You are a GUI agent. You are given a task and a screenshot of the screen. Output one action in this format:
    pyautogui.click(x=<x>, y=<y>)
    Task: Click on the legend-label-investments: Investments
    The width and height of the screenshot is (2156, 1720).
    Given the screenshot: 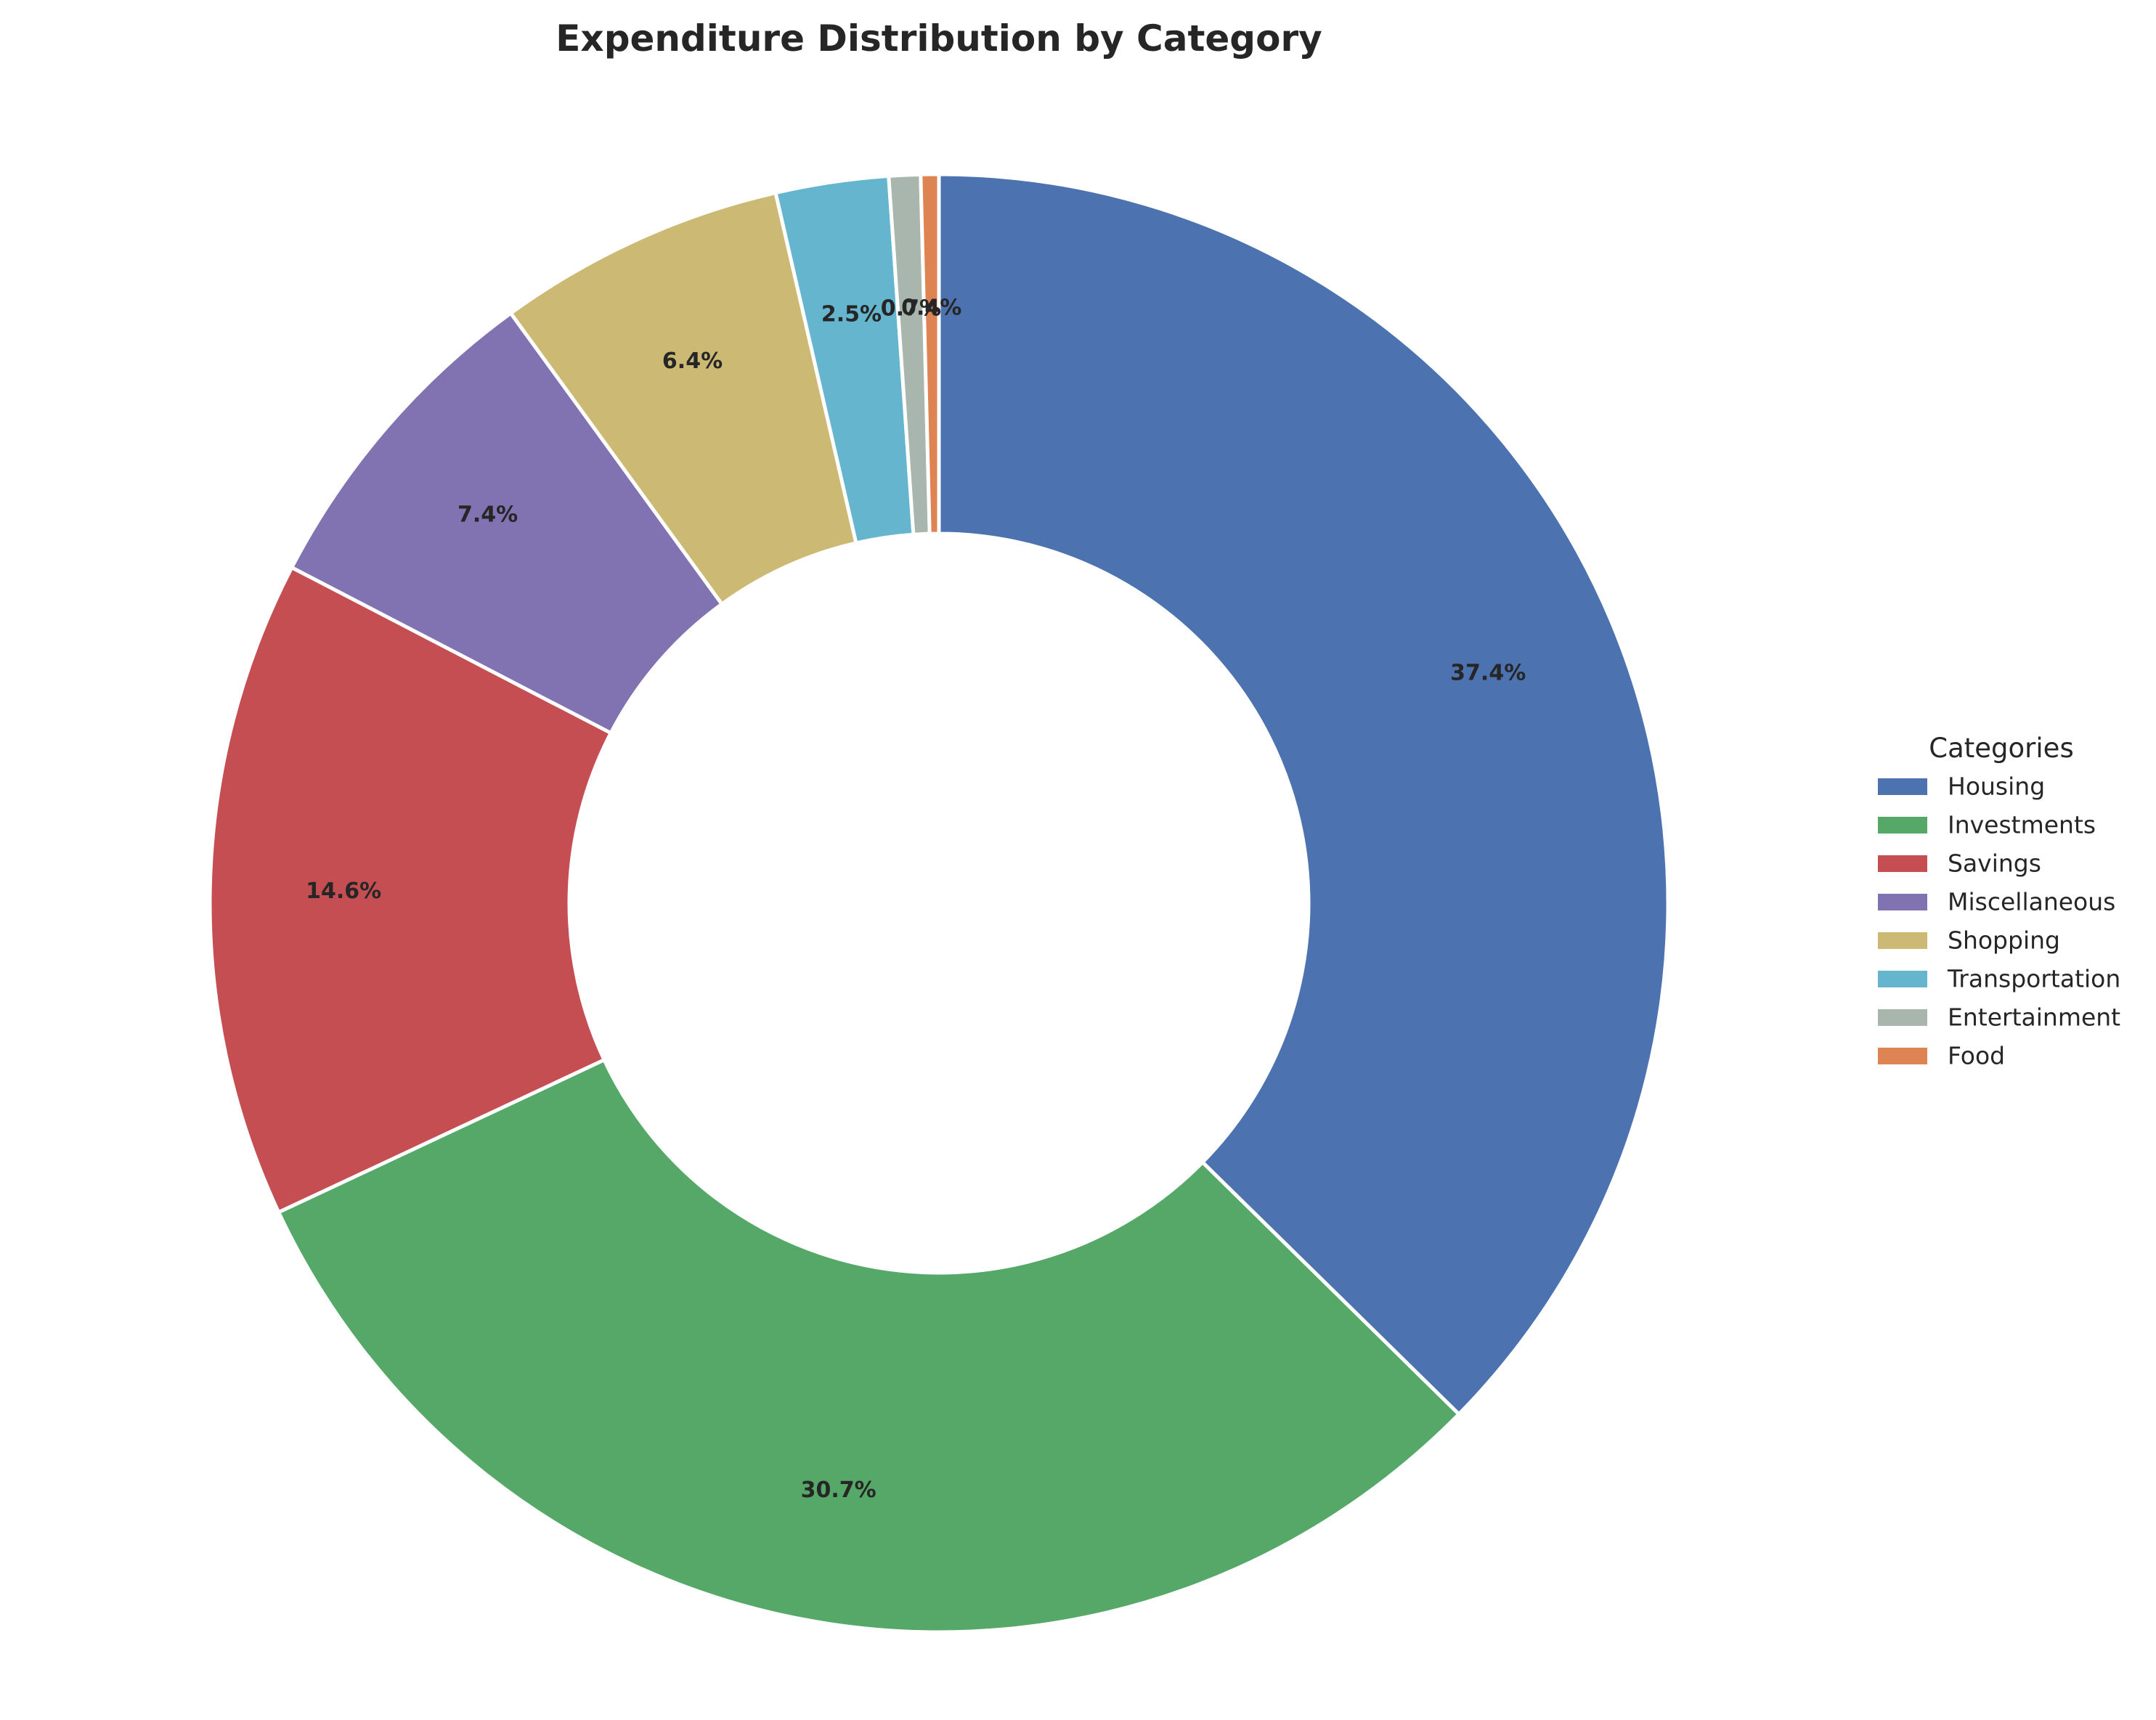 What is the action you would take?
    pyautogui.click(x=2022, y=825)
    